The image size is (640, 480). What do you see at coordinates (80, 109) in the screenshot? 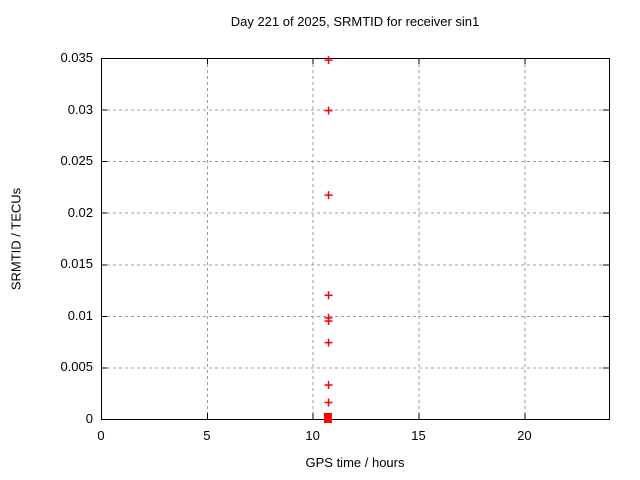
I see `y-tick-label: 0.03` at bounding box center [80, 109].